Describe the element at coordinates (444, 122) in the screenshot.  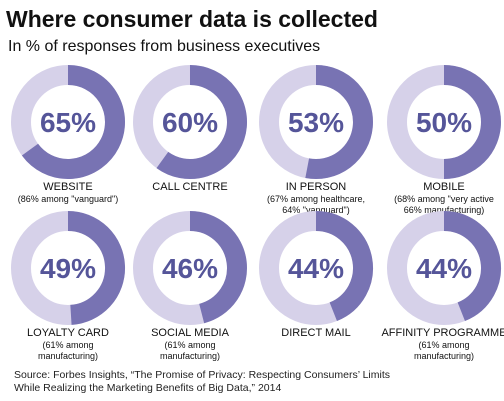
I see `donut-value-mobile: 50%` at that location.